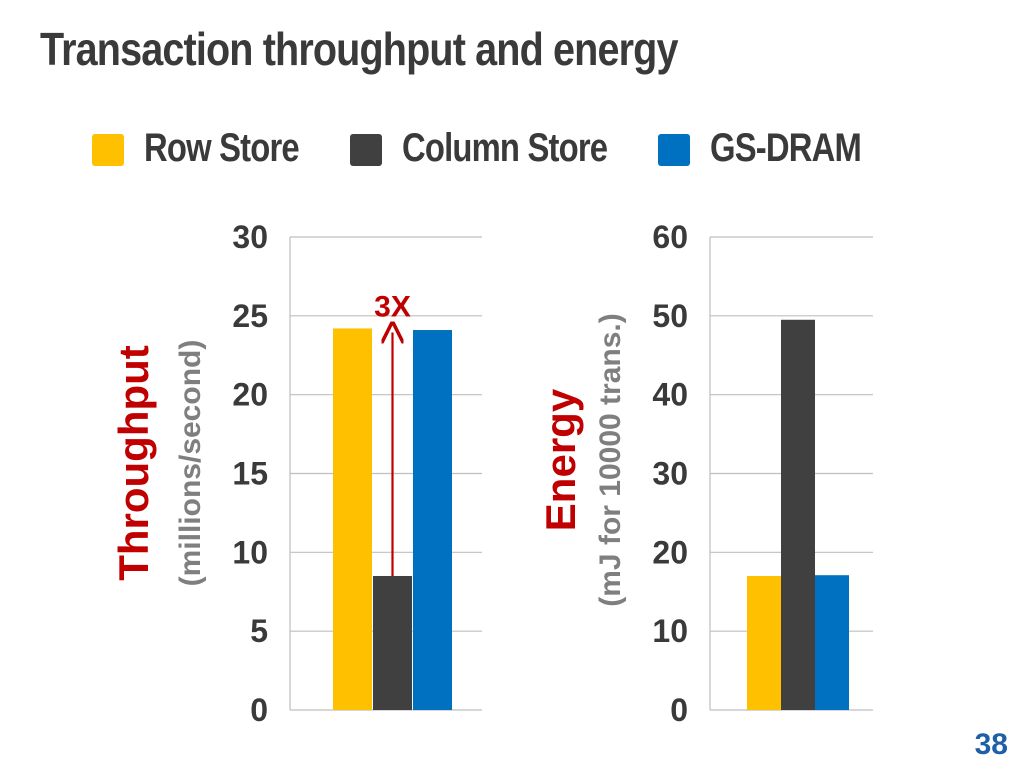 The image size is (1024, 768). Describe the element at coordinates (250, 316) in the screenshot. I see `throughput-tick-label: 25` at that location.